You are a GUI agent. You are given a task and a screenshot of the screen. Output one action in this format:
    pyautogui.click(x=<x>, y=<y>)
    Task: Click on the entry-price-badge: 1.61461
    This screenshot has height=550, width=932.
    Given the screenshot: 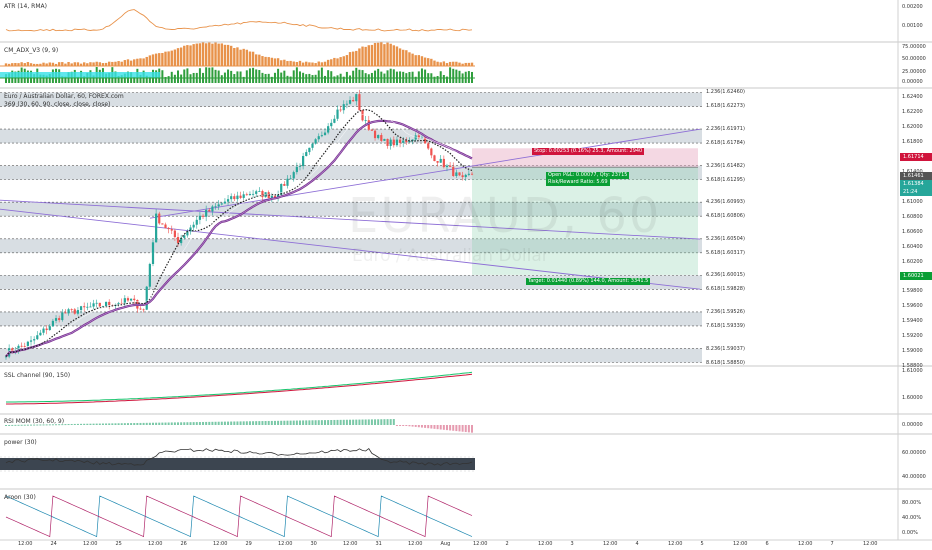 What is the action you would take?
    pyautogui.click(x=916, y=176)
    